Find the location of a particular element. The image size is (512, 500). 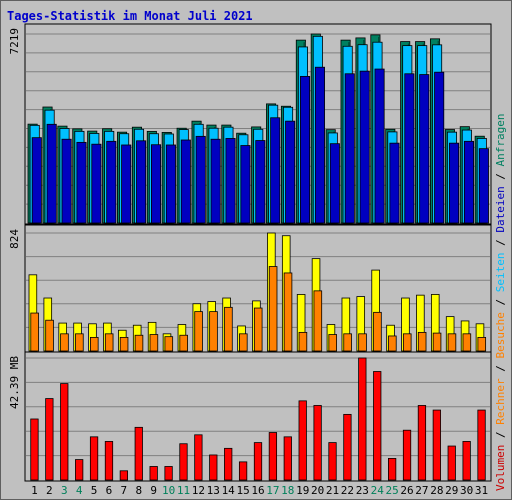

panel-requests-max-label: 7219 is located at coordinates (14, 41).